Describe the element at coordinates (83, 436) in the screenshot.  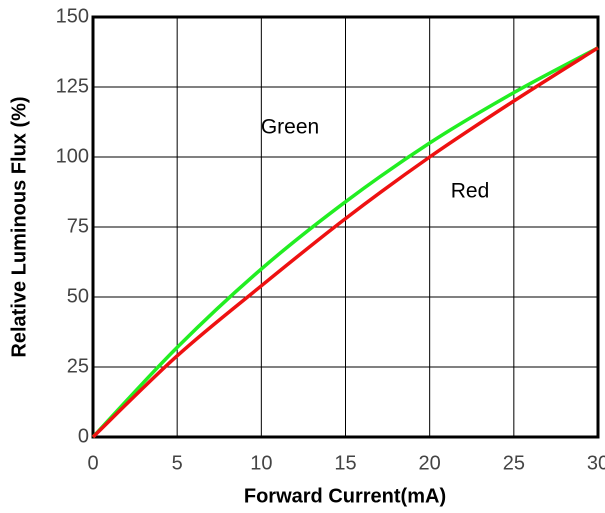
I see `y-tick-label: 0` at that location.